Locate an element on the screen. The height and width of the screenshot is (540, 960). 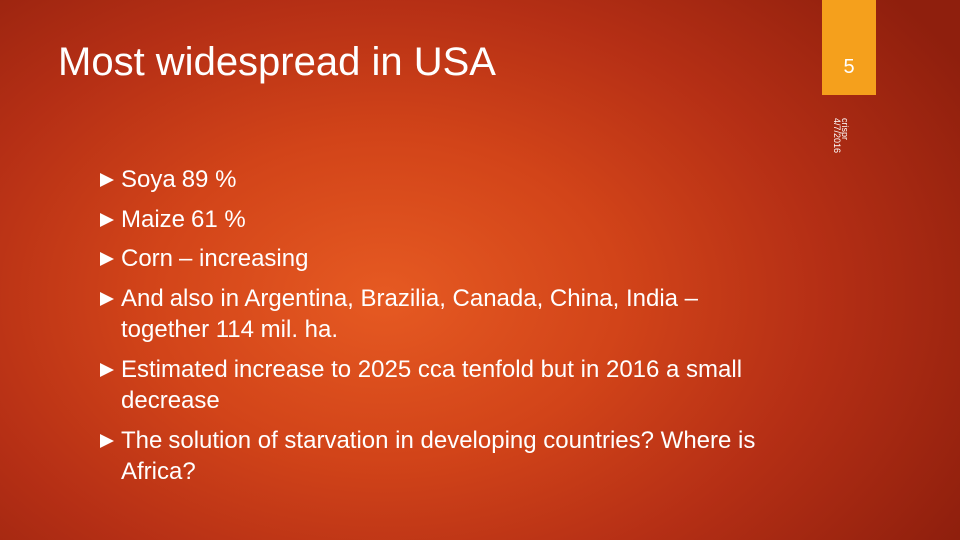
slide-title: Most widespread in USA is located at coordinates (277, 62).